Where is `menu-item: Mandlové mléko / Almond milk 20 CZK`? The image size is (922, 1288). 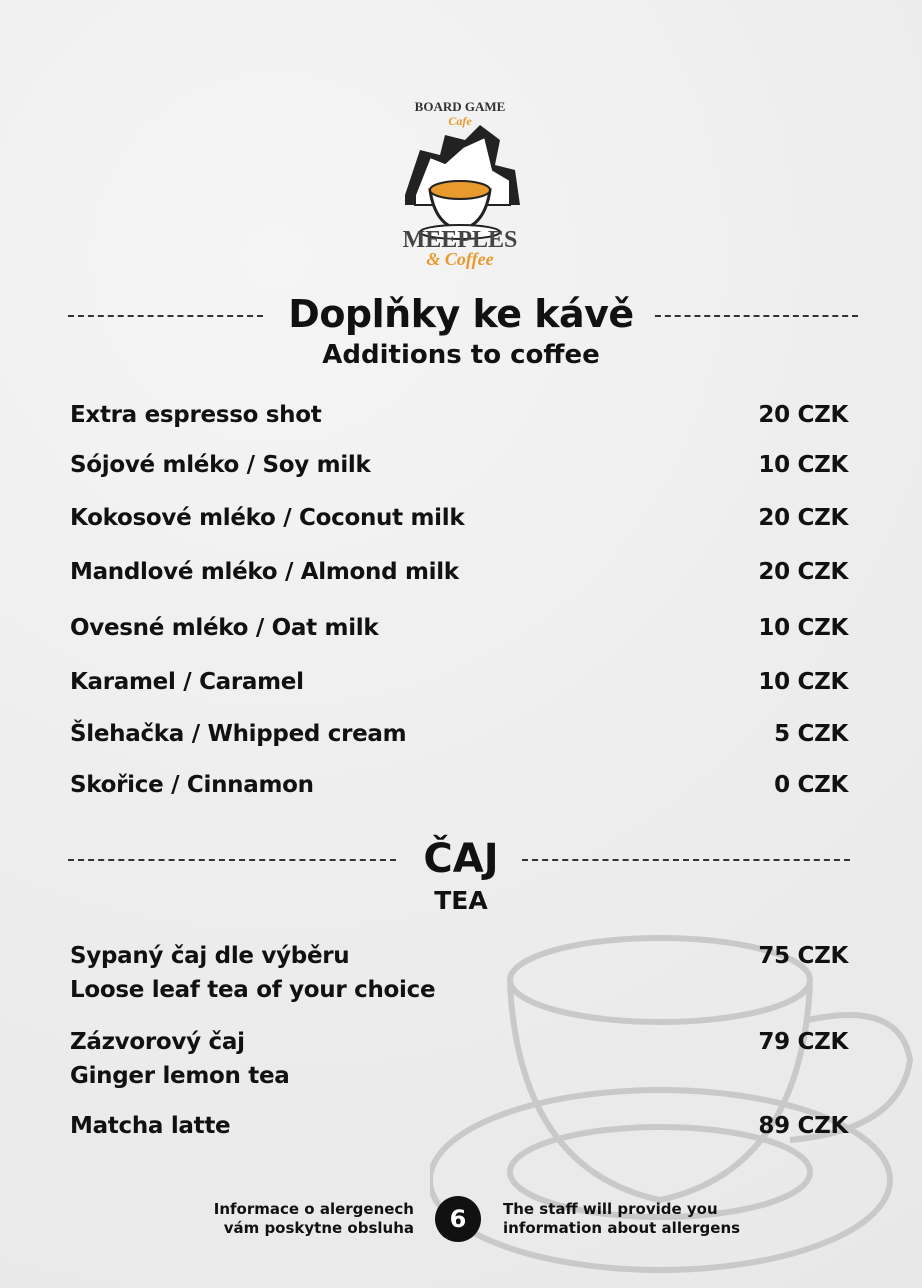
menu-item: Mandlové mléko / Almond milk 20 CZK is located at coordinates (459, 572).